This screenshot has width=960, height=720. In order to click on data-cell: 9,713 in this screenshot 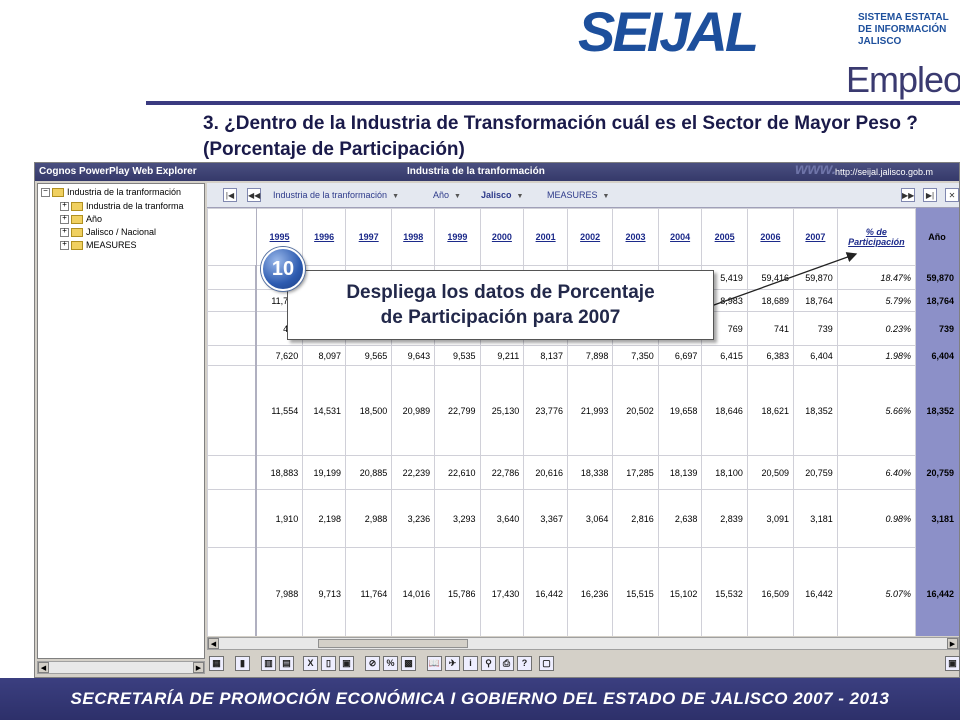, I will do `click(324, 591)`.